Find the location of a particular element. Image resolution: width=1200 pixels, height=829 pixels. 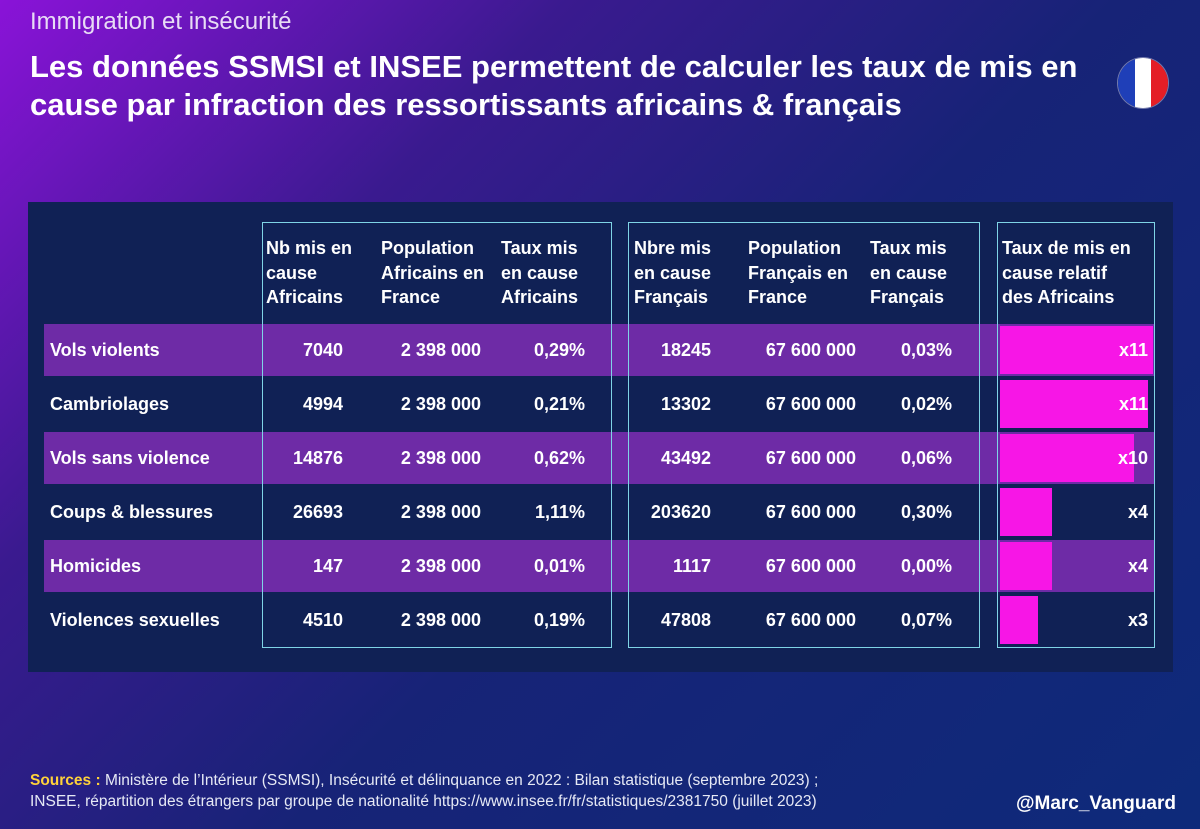

cell-nb-africains: 7040 is located at coordinates (322, 350).